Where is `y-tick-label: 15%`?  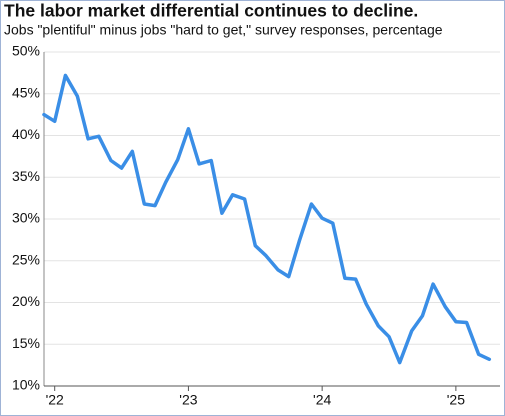 y-tick-label: 15% is located at coordinates (26, 343).